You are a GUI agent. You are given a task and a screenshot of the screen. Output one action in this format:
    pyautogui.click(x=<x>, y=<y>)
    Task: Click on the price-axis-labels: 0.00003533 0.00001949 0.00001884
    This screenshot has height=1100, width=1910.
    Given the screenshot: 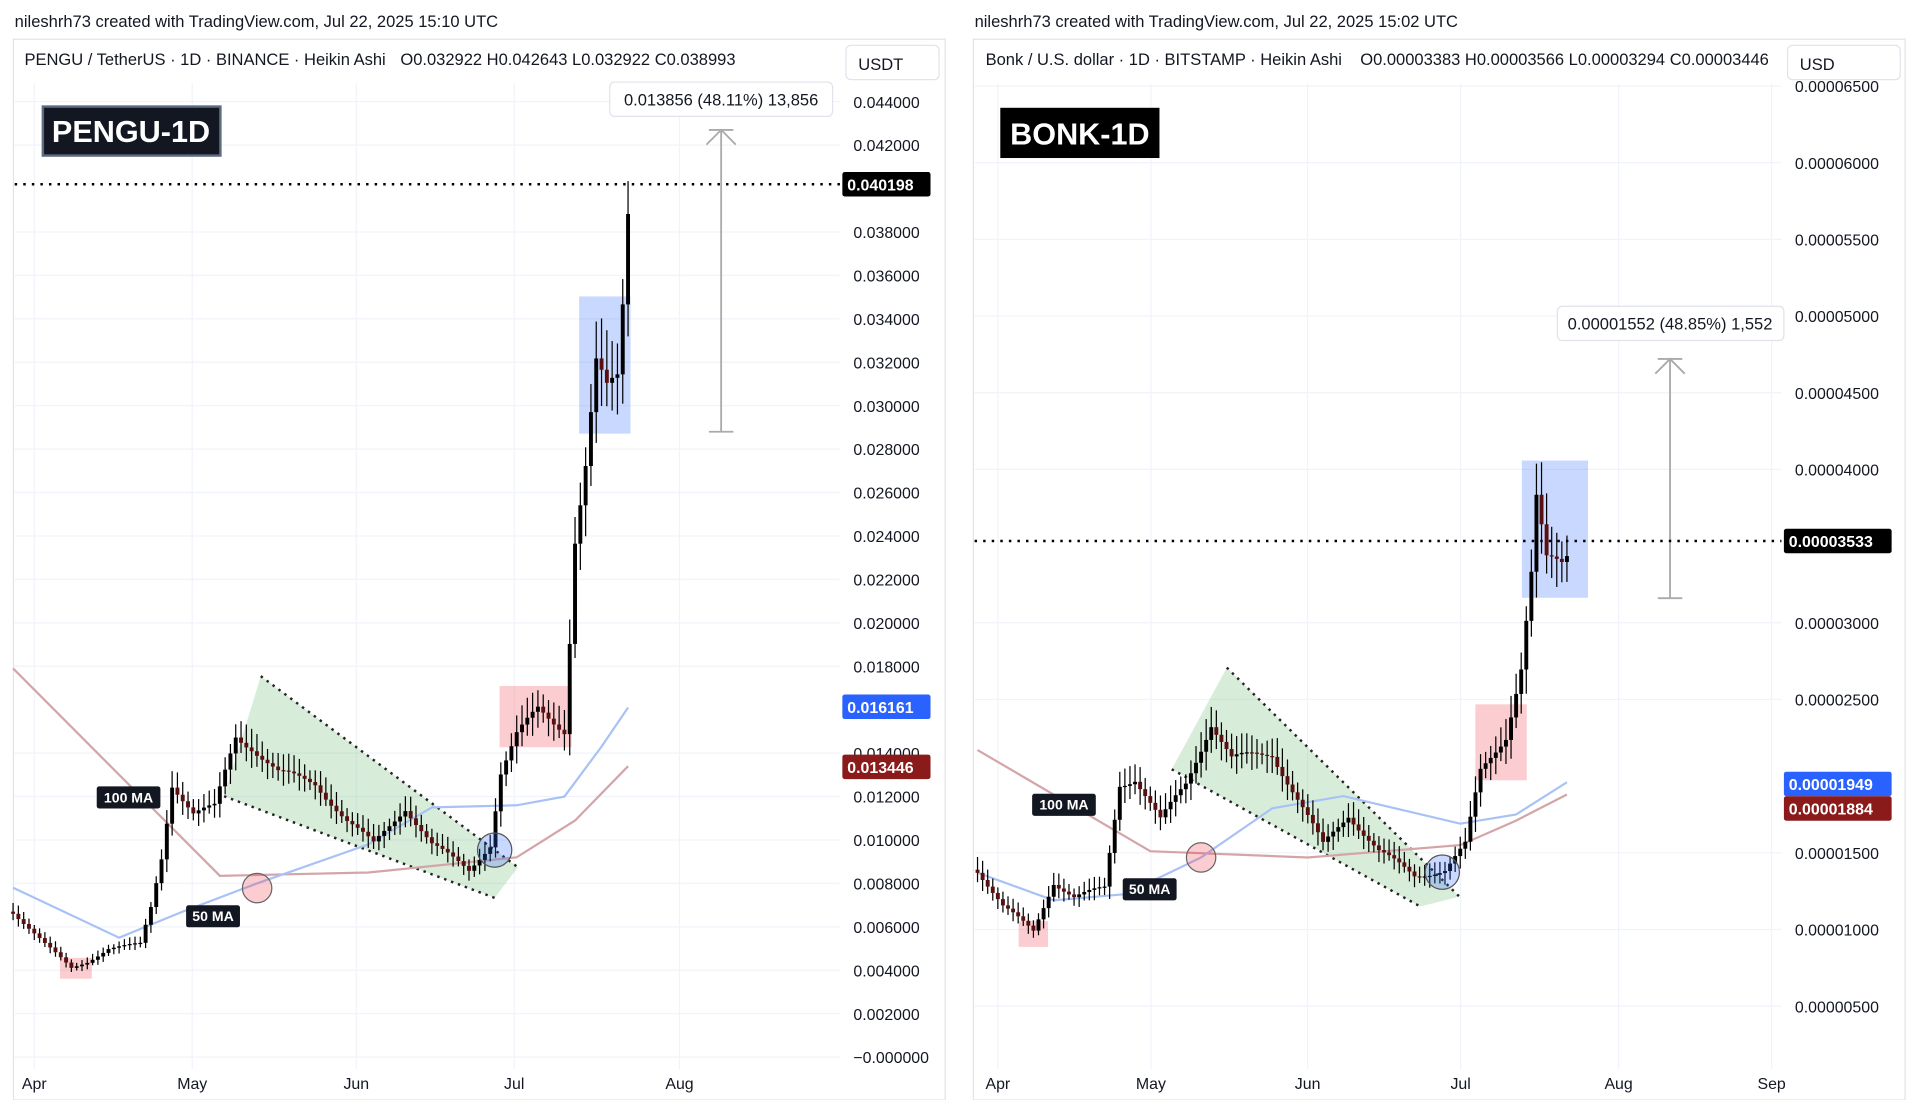 What is the action you would take?
    pyautogui.click(x=1837, y=674)
    